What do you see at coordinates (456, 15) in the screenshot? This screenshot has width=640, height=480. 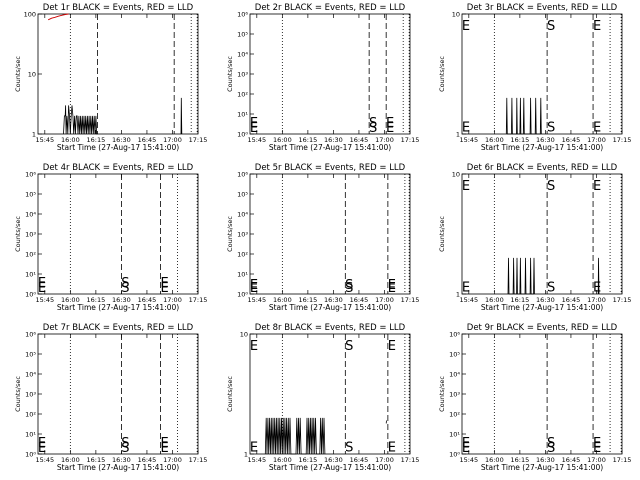 I see `y-tick-label: 10` at bounding box center [456, 15].